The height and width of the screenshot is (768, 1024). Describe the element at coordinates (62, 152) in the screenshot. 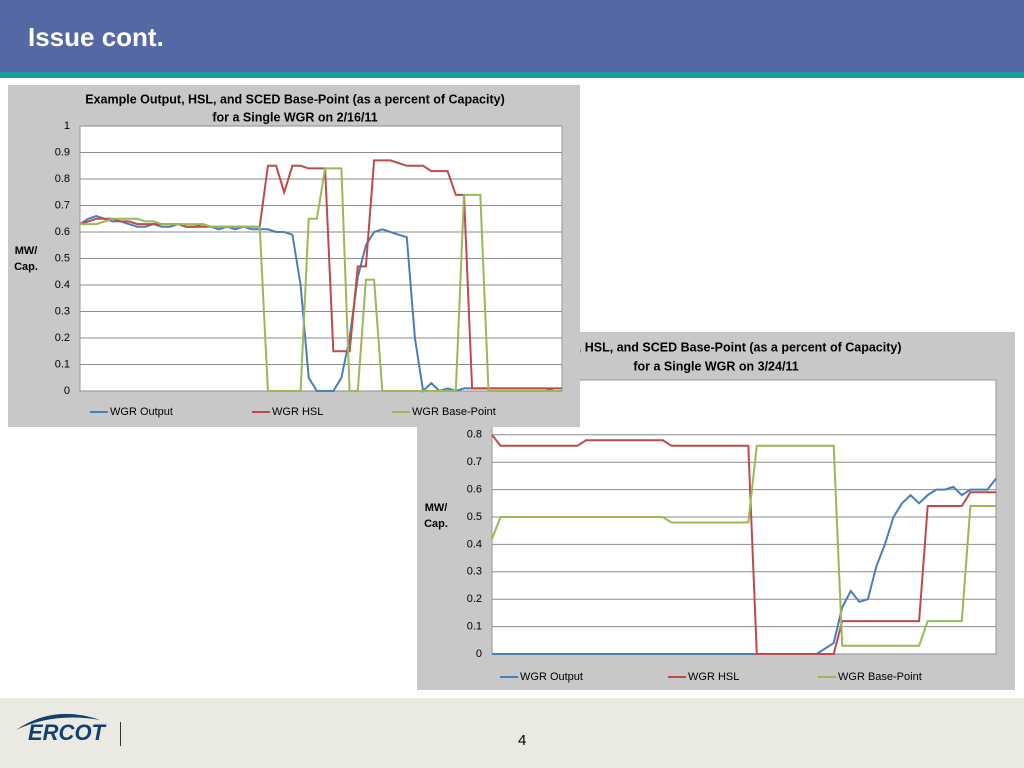

I see `y-tick-label: 0.9` at that location.